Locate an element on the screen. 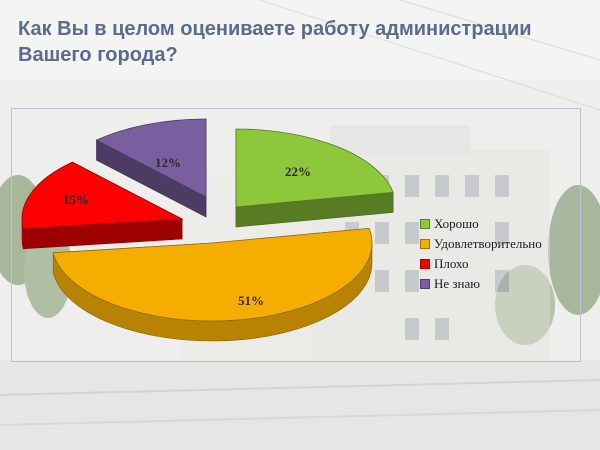  legend-swatch-bad is located at coordinates (425, 264).